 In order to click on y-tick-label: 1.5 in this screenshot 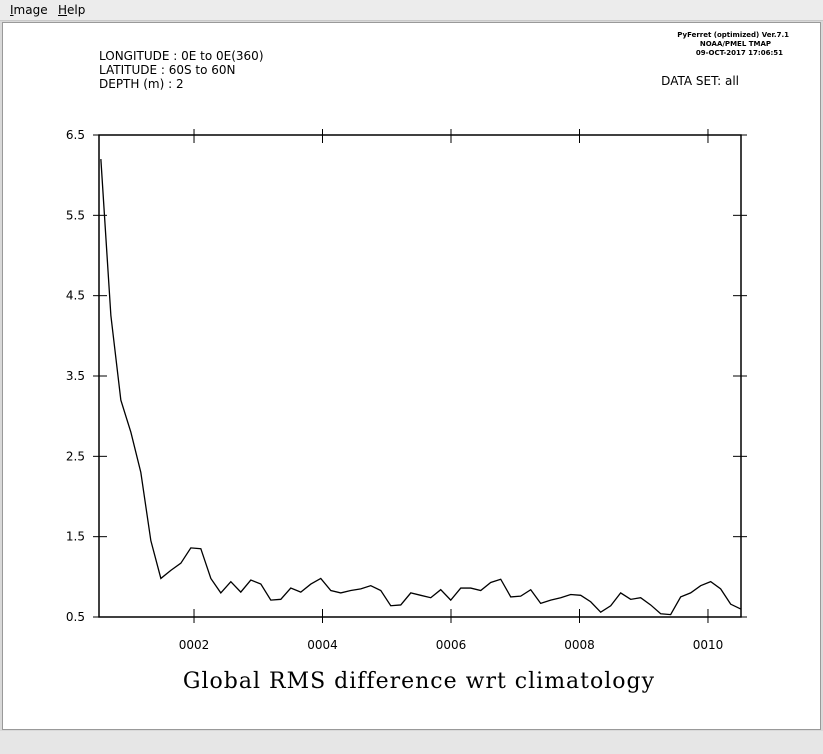, I will do `click(75, 537)`.